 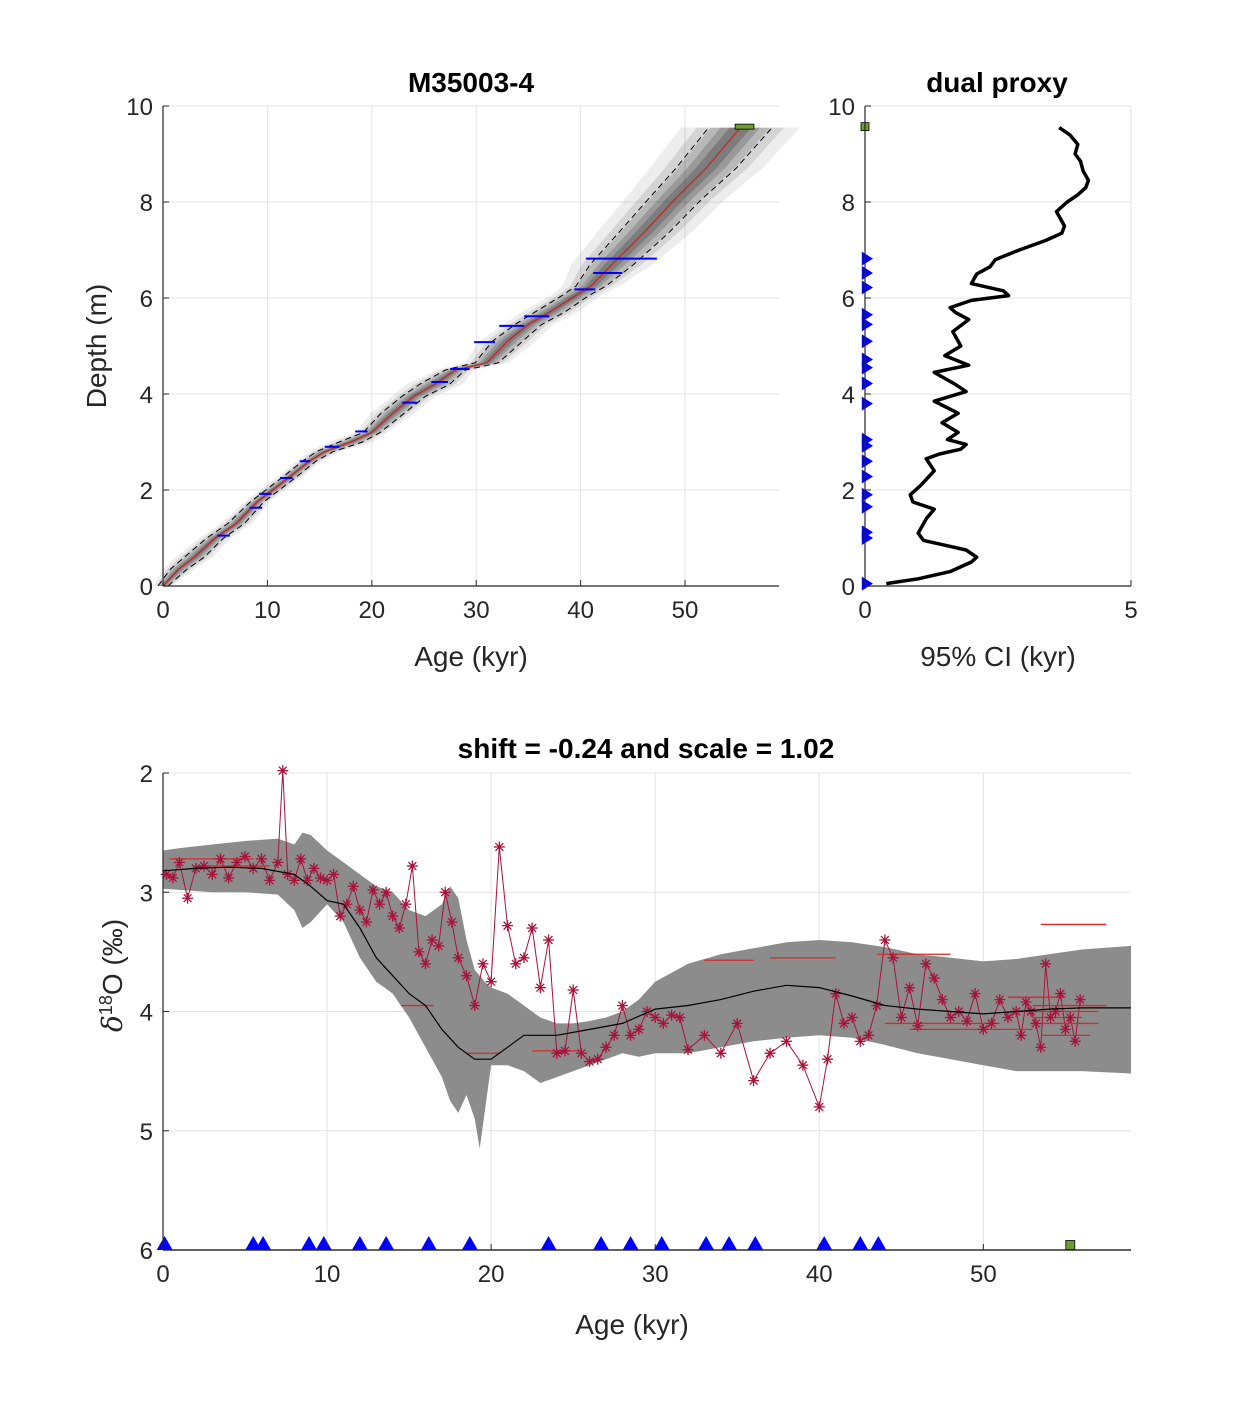 What do you see at coordinates (997, 82) in the screenshot?
I see `ci-panel-title: dual proxy` at bounding box center [997, 82].